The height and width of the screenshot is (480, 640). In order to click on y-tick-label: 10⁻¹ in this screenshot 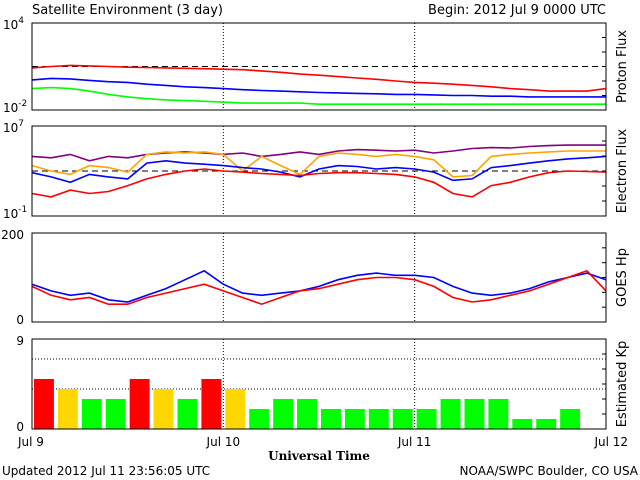, I will do `click(15, 213)`.